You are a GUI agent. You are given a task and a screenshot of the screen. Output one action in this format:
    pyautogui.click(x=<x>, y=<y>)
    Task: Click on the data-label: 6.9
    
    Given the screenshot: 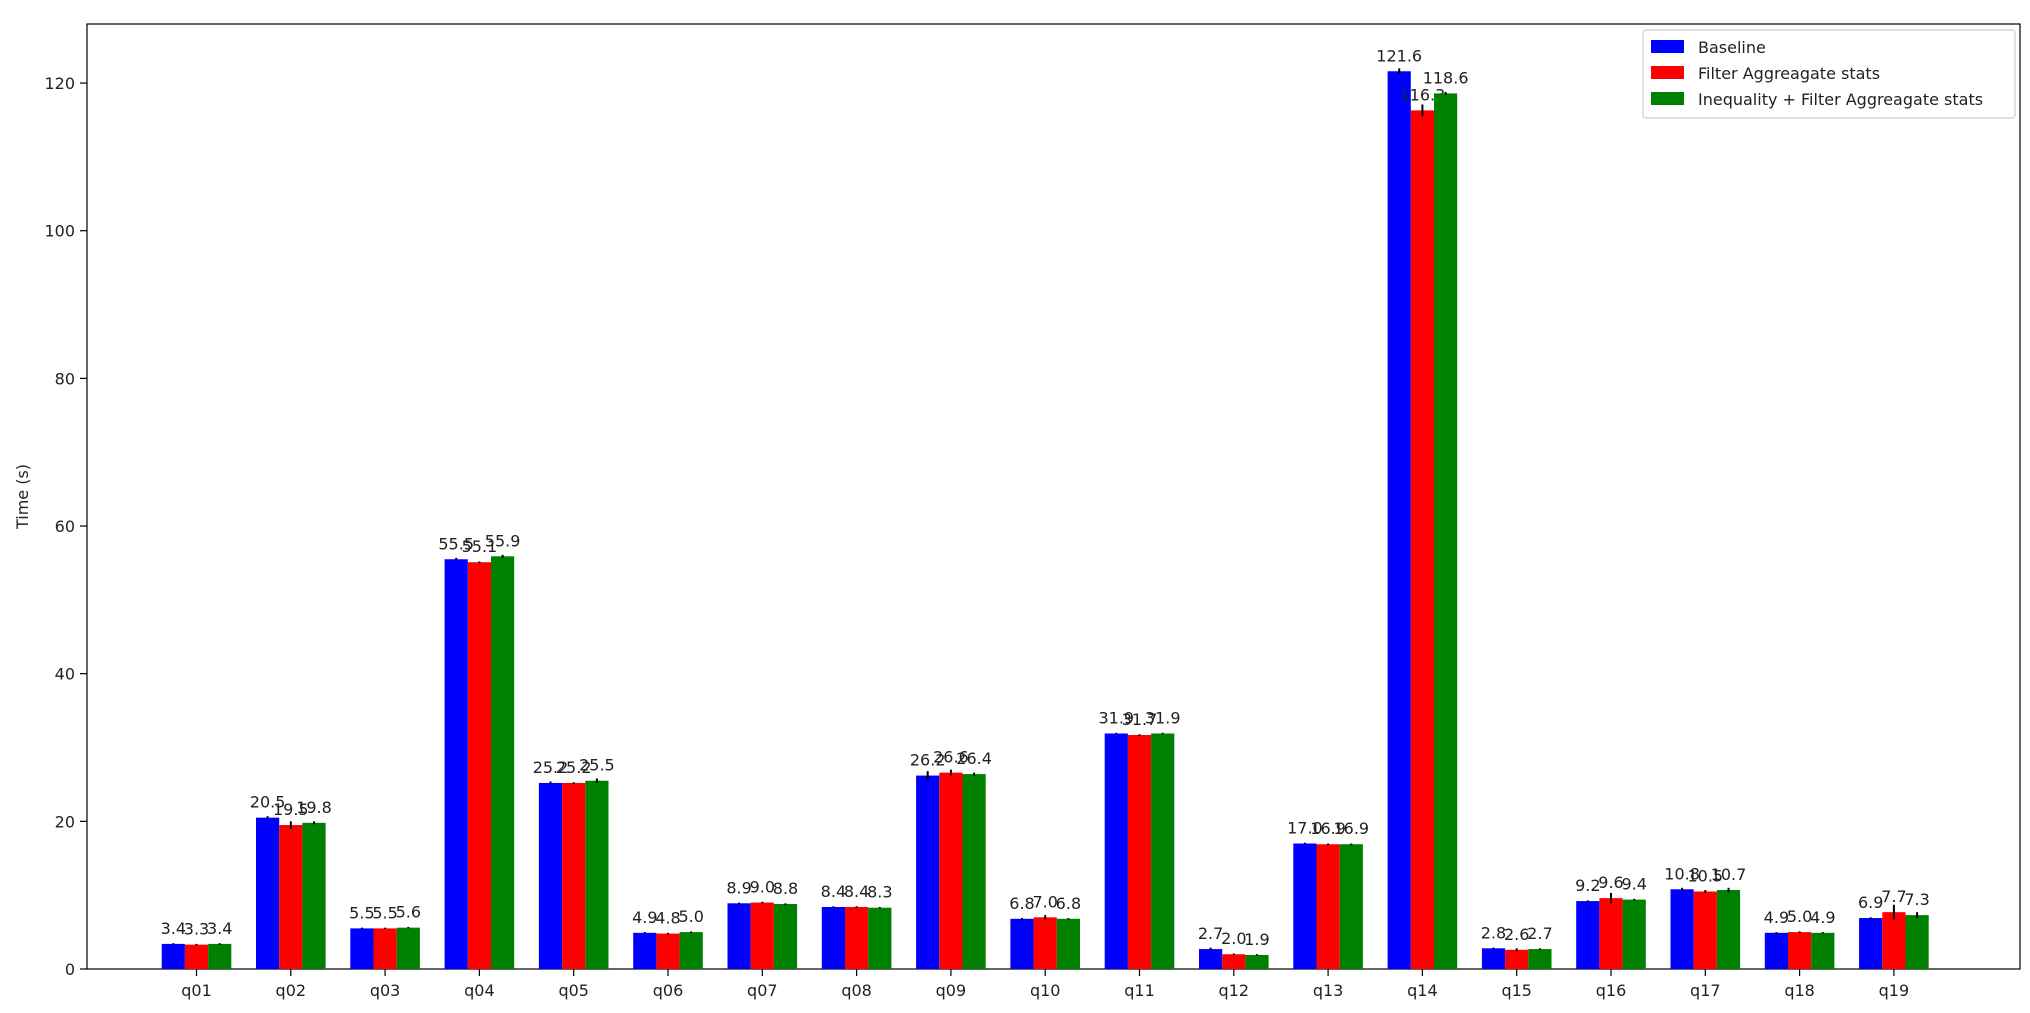 What is the action you would take?
    pyautogui.click(x=1870, y=902)
    